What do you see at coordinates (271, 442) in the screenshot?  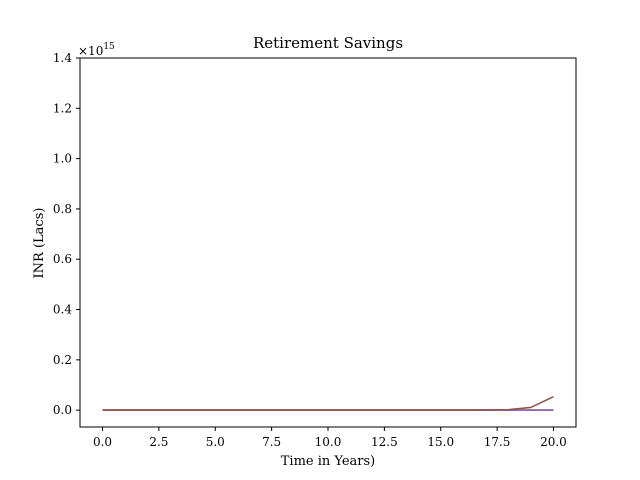 I see `x-tick-label: 7.5` at bounding box center [271, 442].